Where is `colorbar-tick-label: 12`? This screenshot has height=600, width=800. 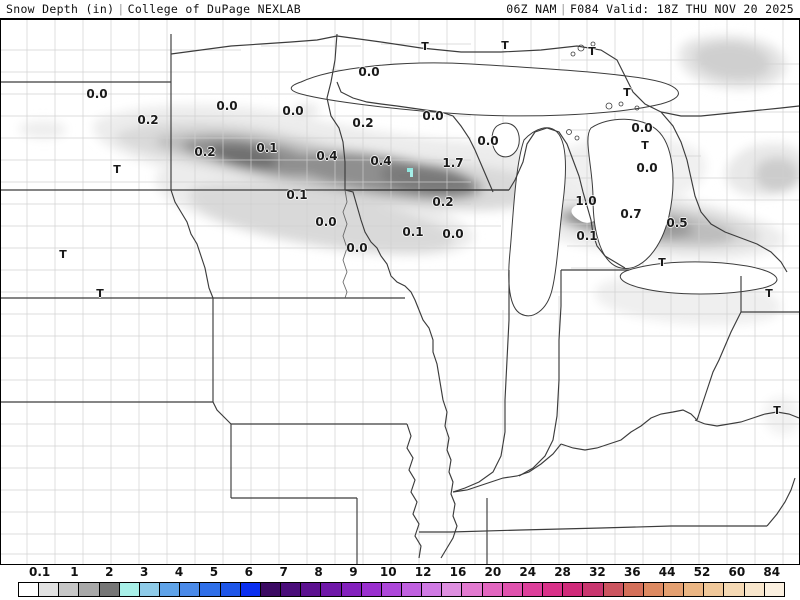
colorbar-tick-label: 12 is located at coordinates (423, 572).